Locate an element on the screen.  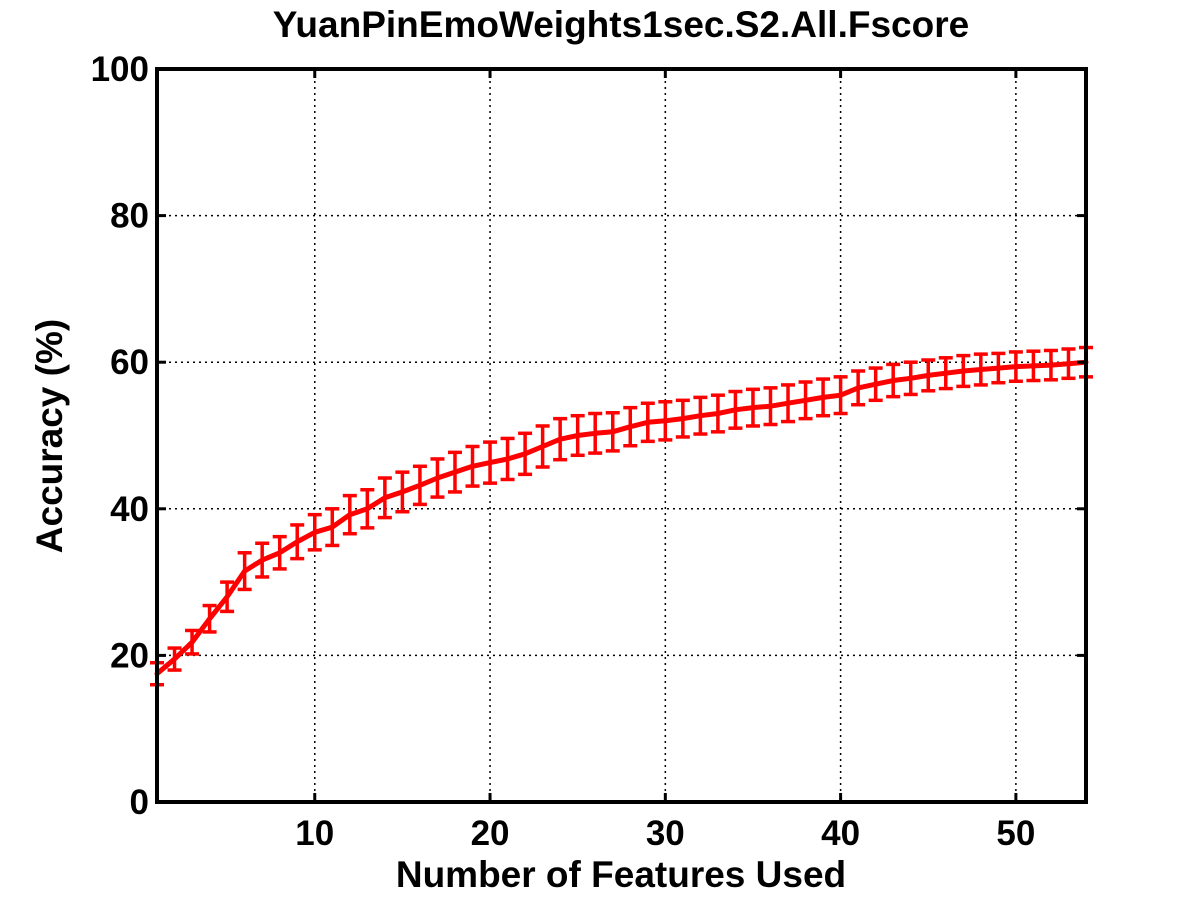
chart-title: YuanPinEmoWeights1sec.S2.All.Fscore is located at coordinates (621, 24).